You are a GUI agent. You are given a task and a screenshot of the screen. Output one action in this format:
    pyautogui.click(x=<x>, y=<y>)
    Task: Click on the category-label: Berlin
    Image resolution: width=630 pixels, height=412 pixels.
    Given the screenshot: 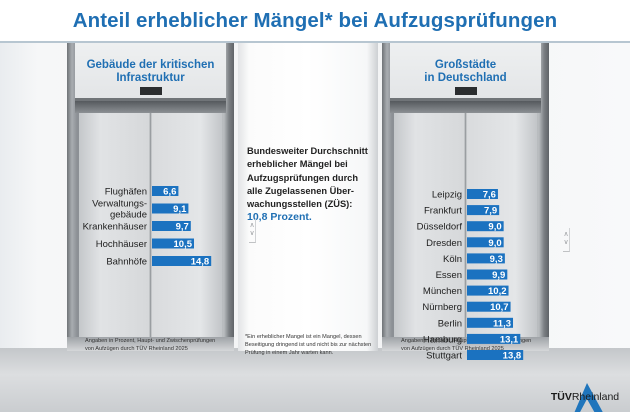 What is the action you would take?
    pyautogui.click(x=450, y=323)
    